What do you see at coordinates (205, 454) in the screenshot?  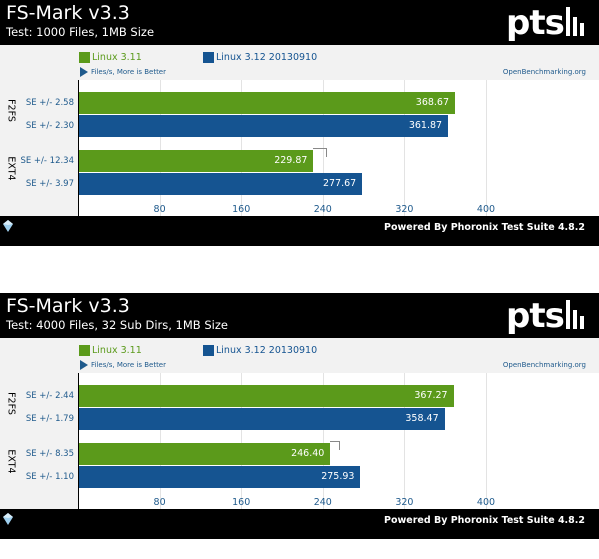 I see `bar: 246.40` at bounding box center [205, 454].